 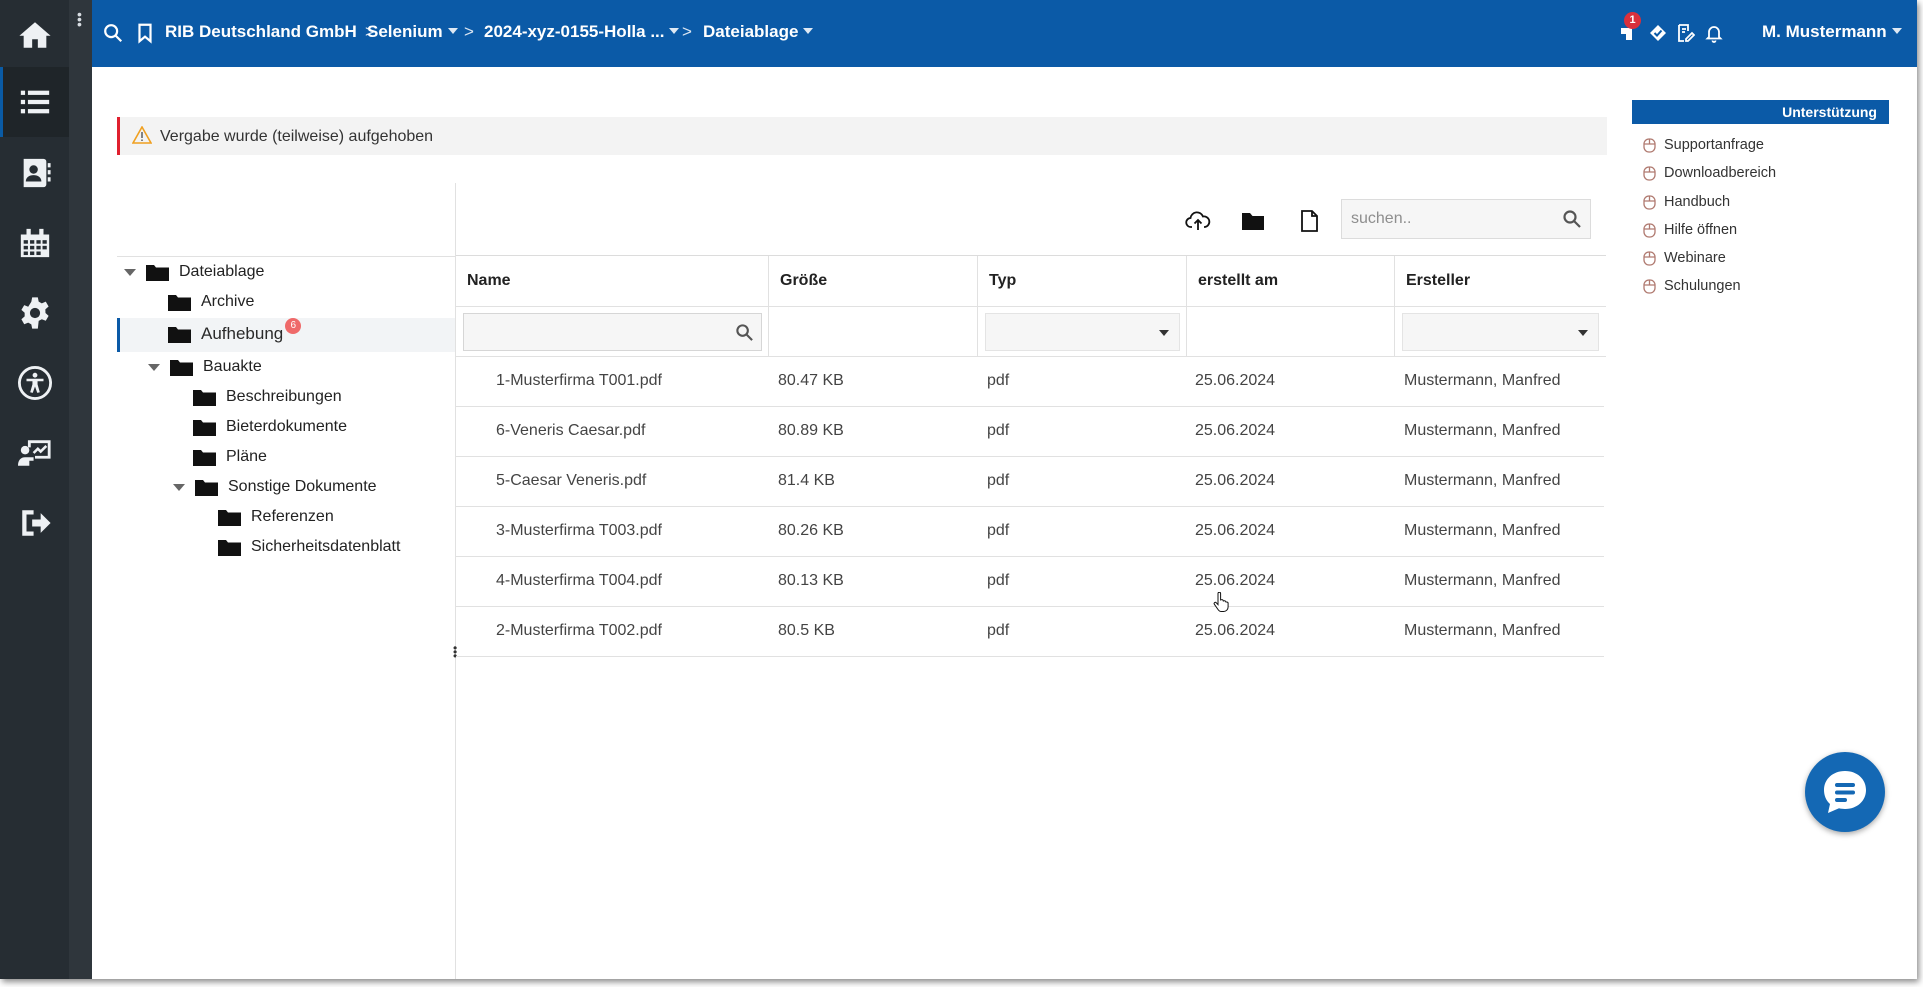 What do you see at coordinates (1824, 31) in the screenshot?
I see `user-name: M. Mustermann` at bounding box center [1824, 31].